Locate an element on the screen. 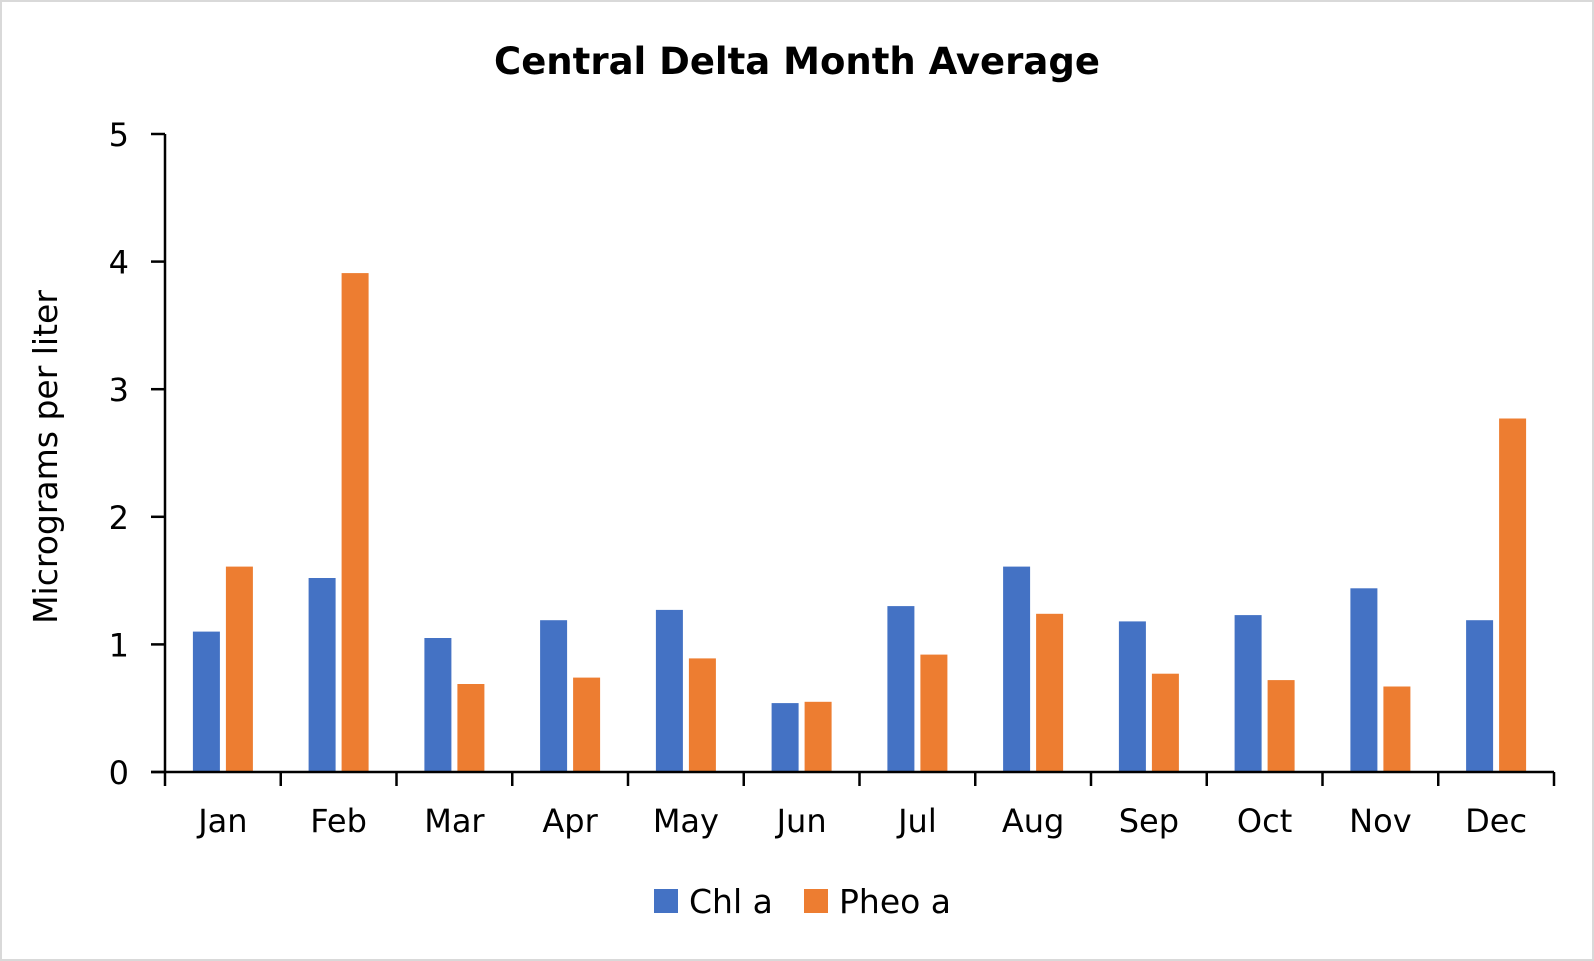 The height and width of the screenshot is (961, 1594). bar-pheo-a-jul is located at coordinates (934, 713).